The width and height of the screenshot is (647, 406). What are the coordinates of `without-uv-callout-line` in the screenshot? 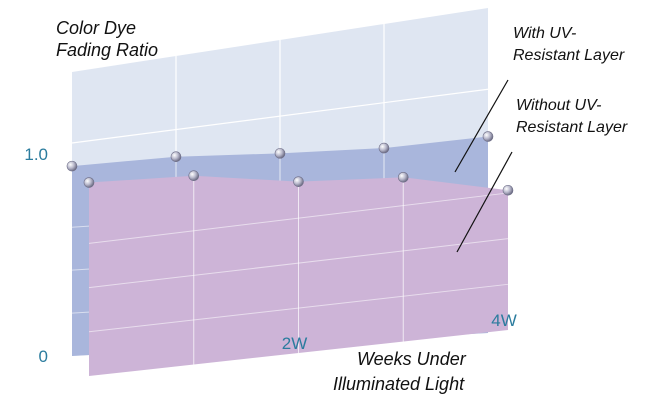 It's located at (484, 202).